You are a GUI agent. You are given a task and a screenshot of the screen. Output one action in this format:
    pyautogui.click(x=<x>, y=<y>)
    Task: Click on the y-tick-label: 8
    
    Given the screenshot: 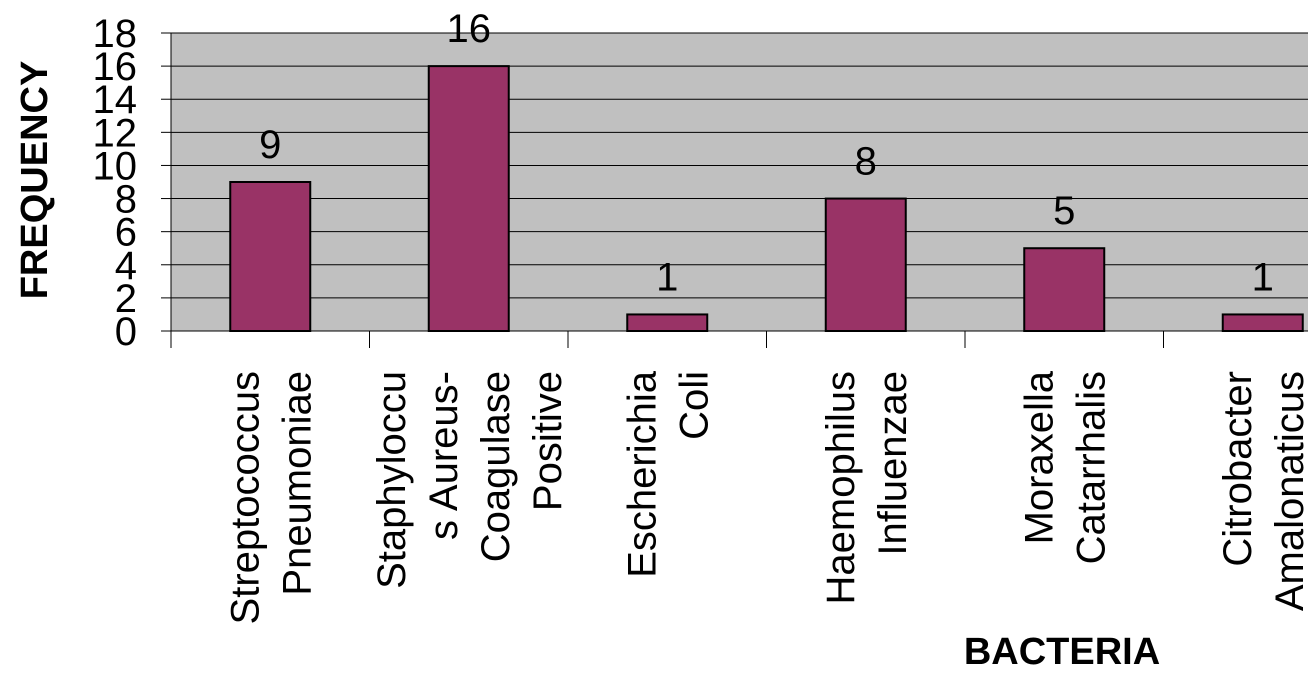 What is the action you would take?
    pyautogui.click(x=126, y=200)
    